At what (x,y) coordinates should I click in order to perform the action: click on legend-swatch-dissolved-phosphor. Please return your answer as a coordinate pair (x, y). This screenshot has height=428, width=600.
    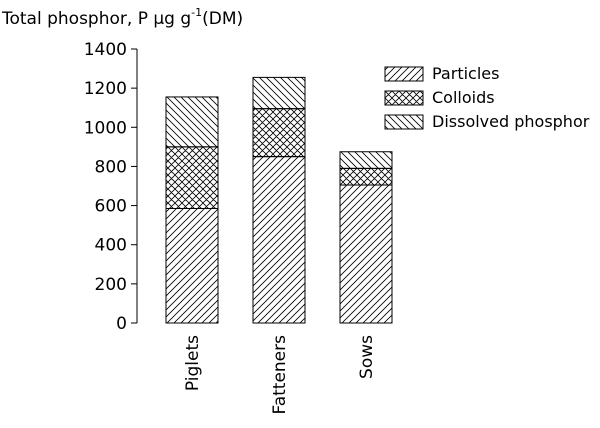
    Looking at the image, I should click on (404, 122).